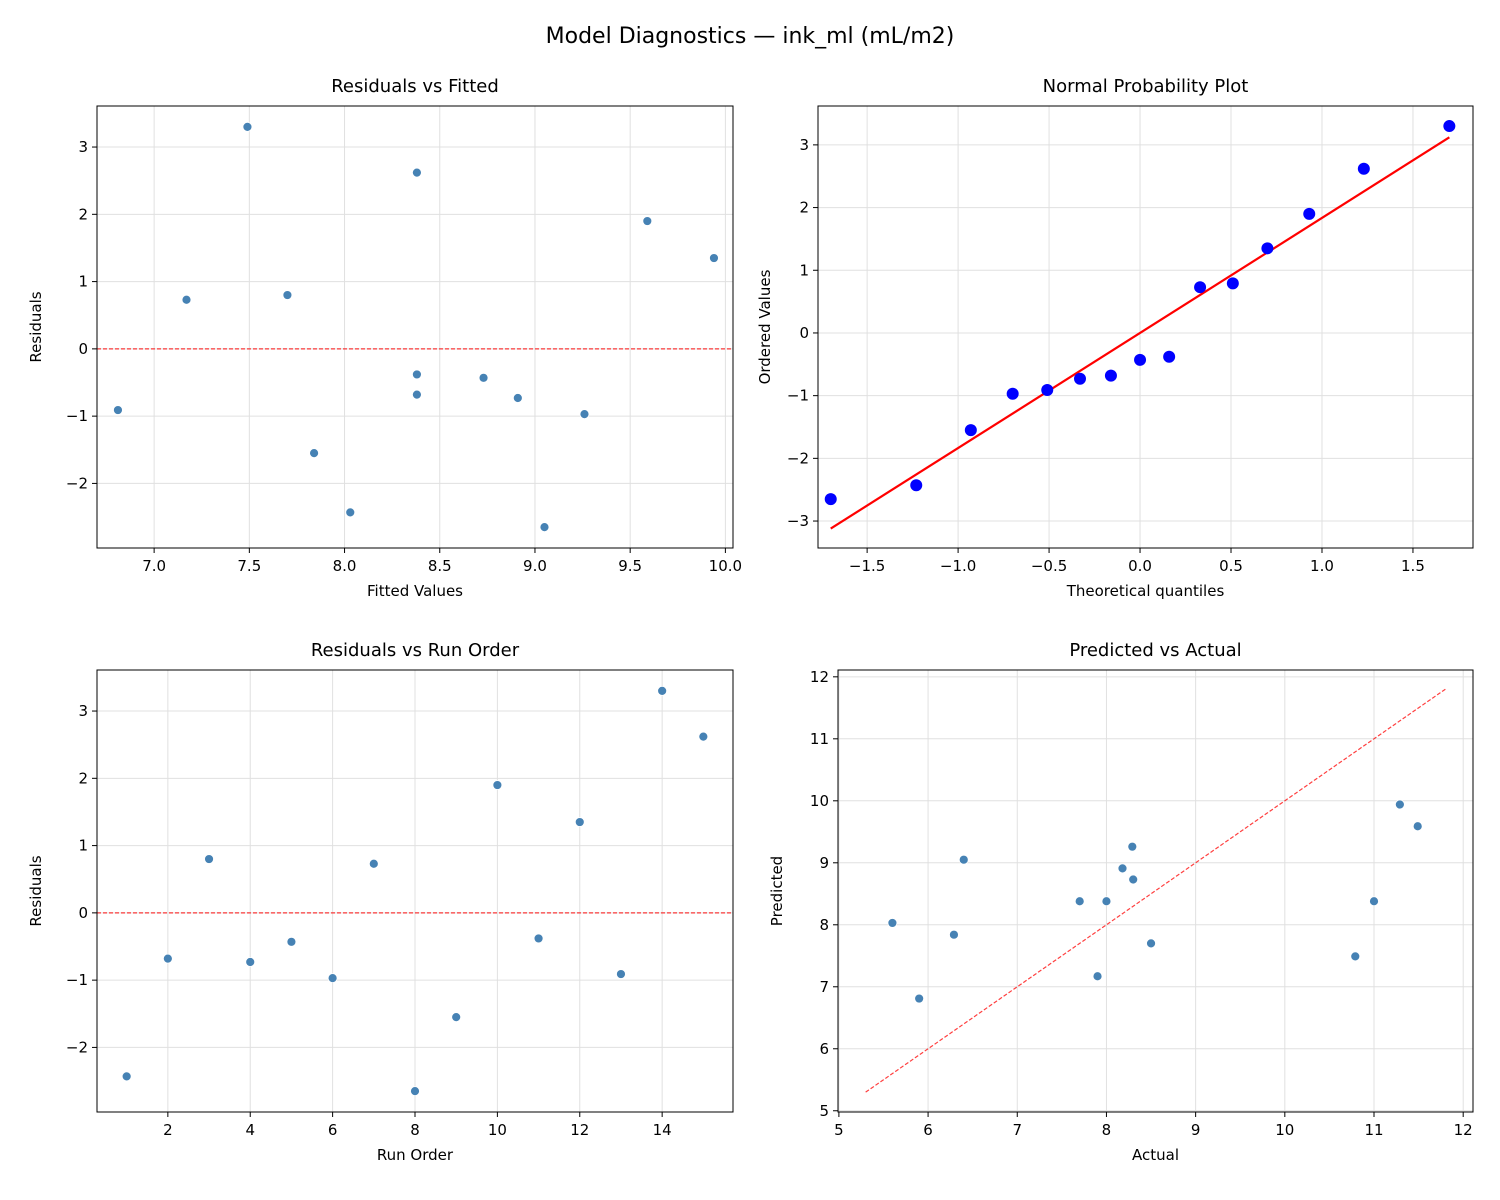 Image resolution: width=1500 pixels, height=1200 pixels. What do you see at coordinates (819, 739) in the screenshot?
I see `y-tick-label: 11` at bounding box center [819, 739].